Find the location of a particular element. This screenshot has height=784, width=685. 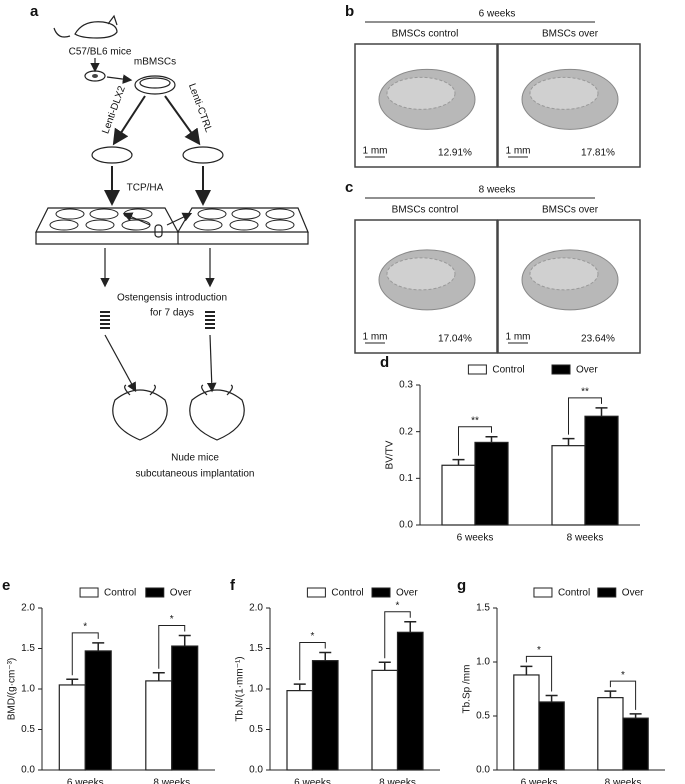

panel-label: b is located at coordinates (349, 11).